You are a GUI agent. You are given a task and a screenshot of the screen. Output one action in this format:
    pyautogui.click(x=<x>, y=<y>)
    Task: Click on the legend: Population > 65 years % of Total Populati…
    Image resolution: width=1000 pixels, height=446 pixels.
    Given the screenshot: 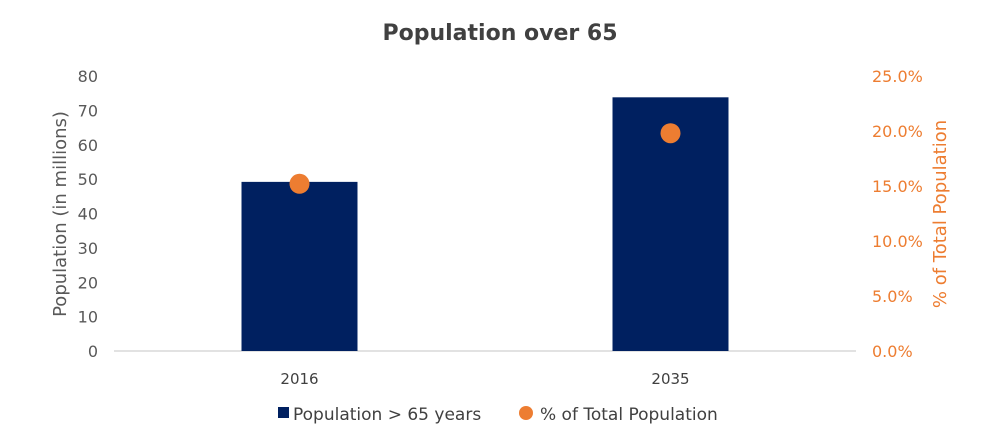 What is the action you would take?
    pyautogui.click(x=498, y=415)
    